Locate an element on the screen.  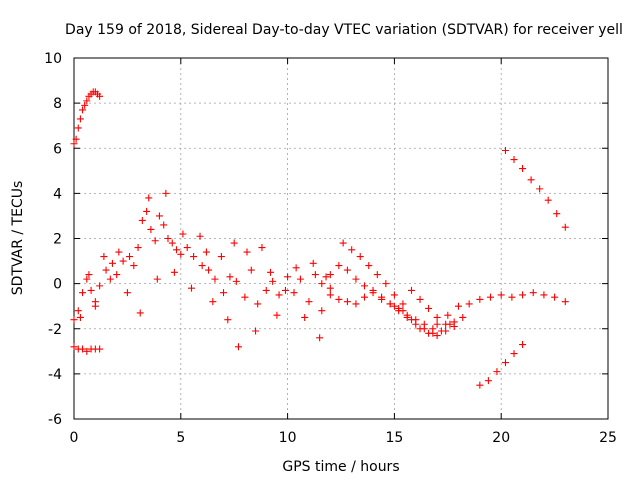
x-tick-label: 15 is located at coordinates (394, 438).